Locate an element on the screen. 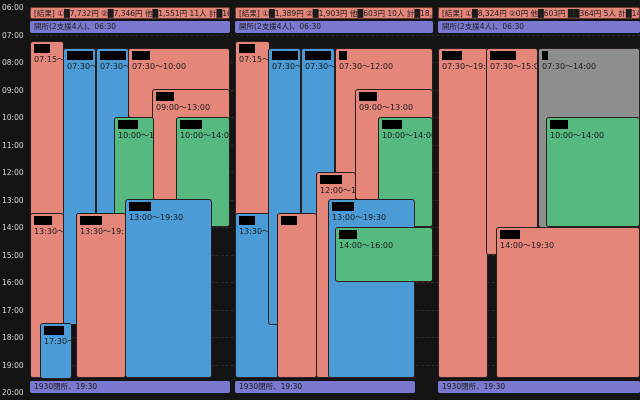  hour-label: 13:00 is located at coordinates (13, 200).